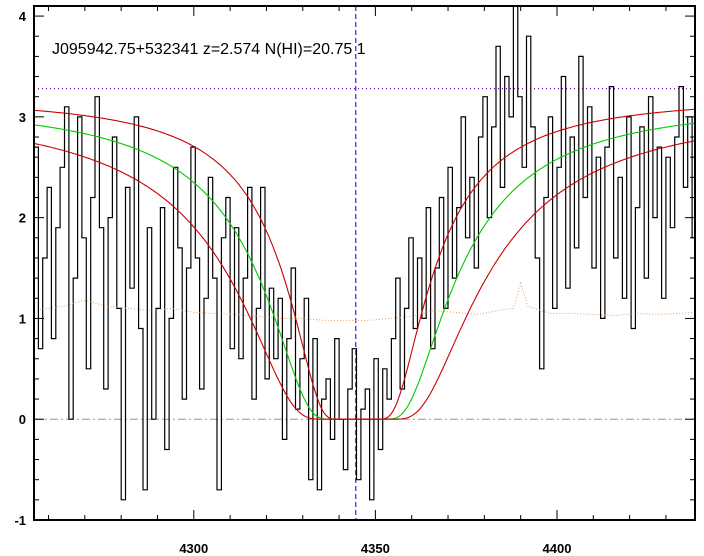  What do you see at coordinates (557, 548) in the screenshot?
I see `x-tick-label: 4400` at bounding box center [557, 548].